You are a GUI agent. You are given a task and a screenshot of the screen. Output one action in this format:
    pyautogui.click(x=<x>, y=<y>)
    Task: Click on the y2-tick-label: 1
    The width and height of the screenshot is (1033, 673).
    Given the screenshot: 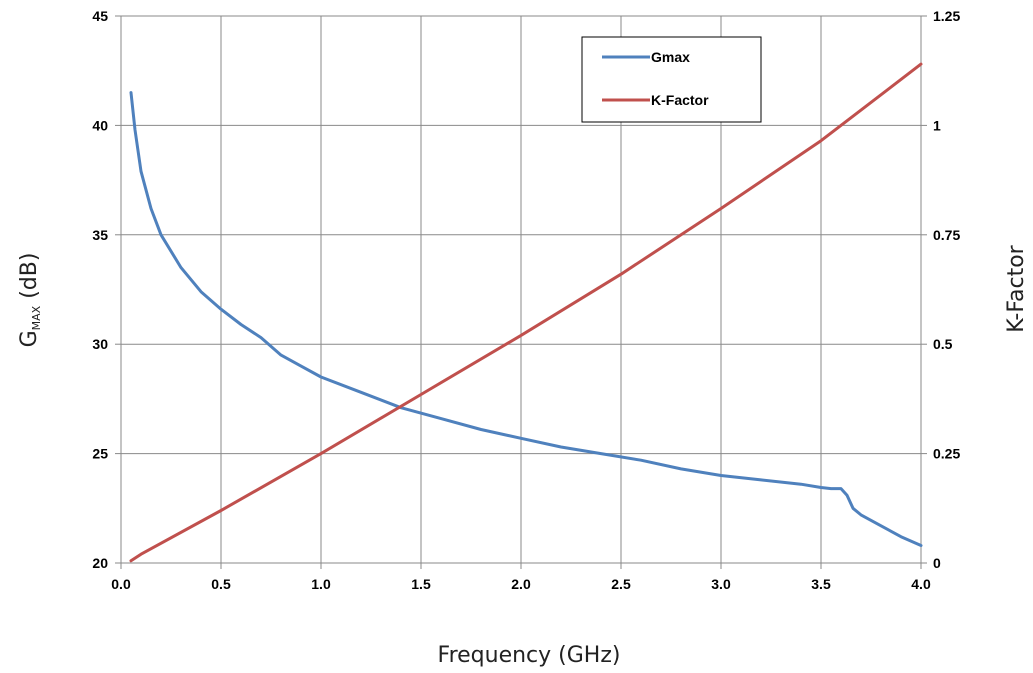 What is the action you would take?
    pyautogui.click(x=937, y=125)
    